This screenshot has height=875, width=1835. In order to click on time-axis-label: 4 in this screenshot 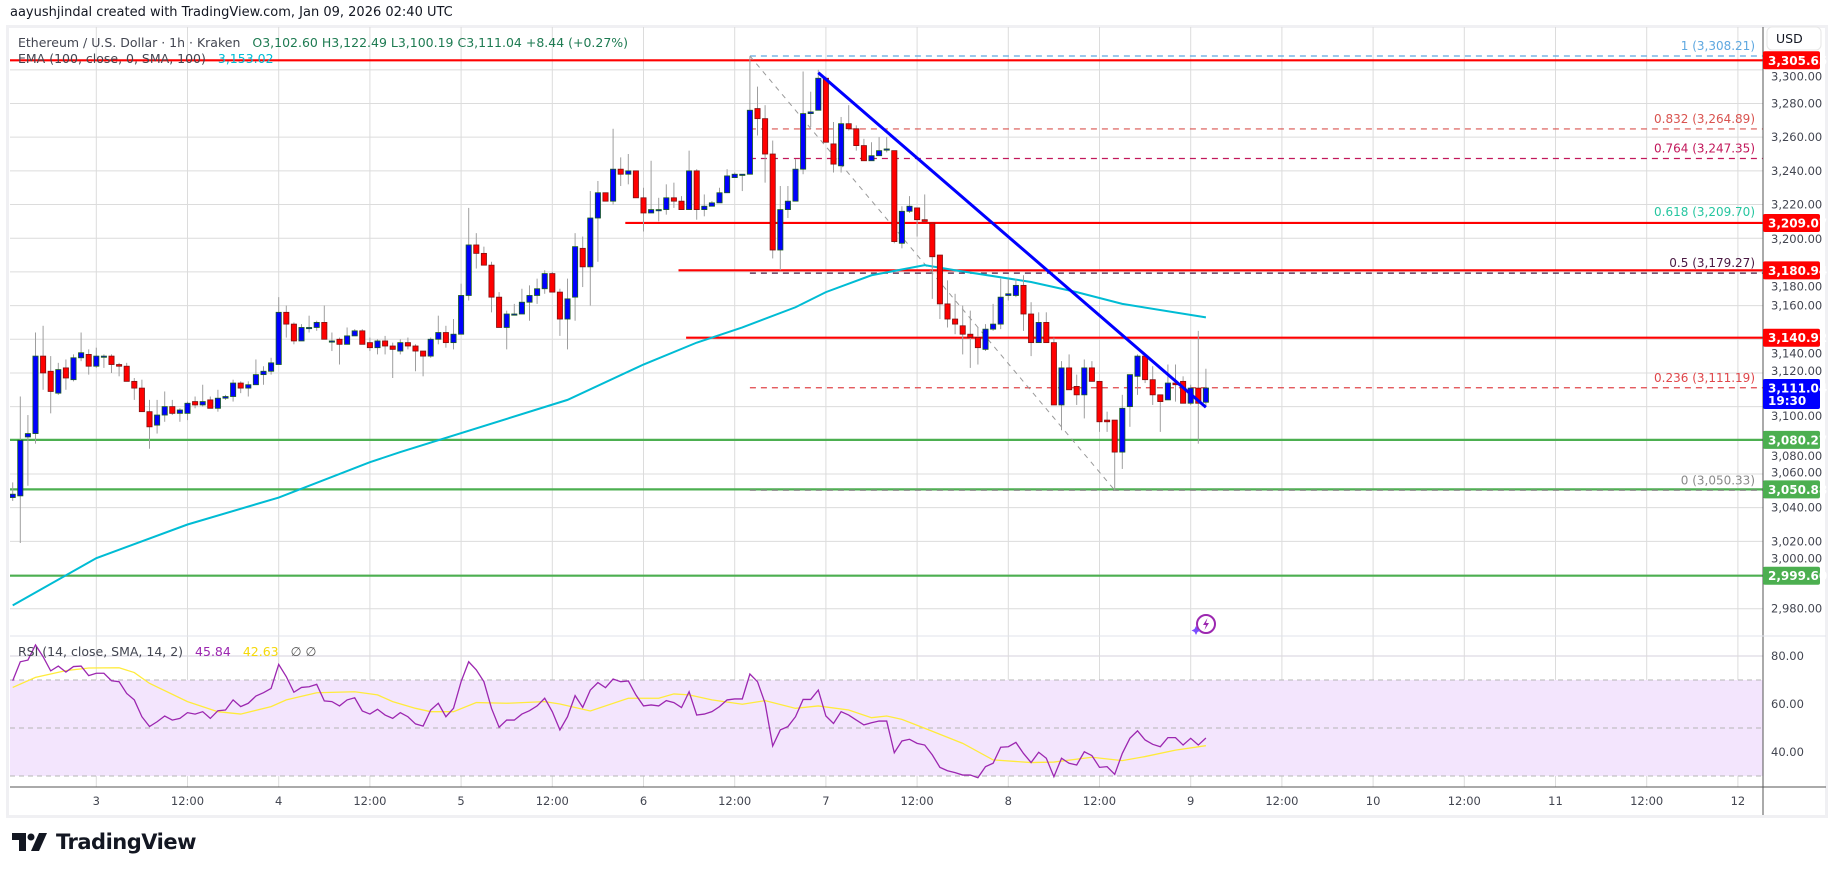, I will do `click(278, 801)`.